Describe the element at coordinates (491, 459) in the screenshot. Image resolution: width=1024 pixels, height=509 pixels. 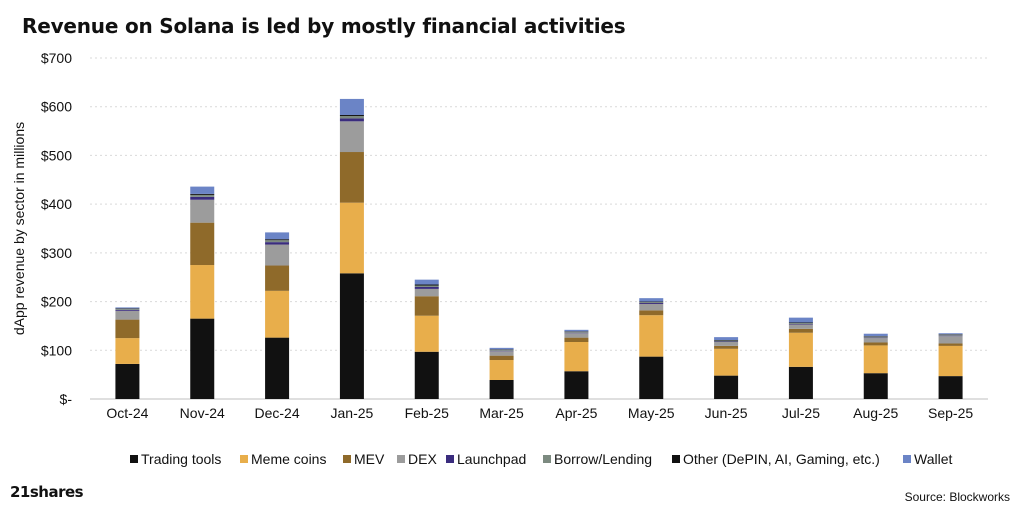
I see `legend-label: Launchpad` at that location.